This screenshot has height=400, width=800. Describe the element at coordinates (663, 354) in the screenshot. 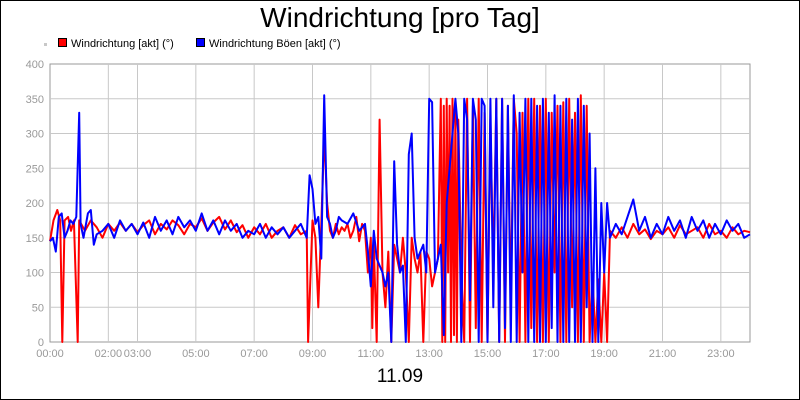

I see `x-tick-label: 21:00` at that location.